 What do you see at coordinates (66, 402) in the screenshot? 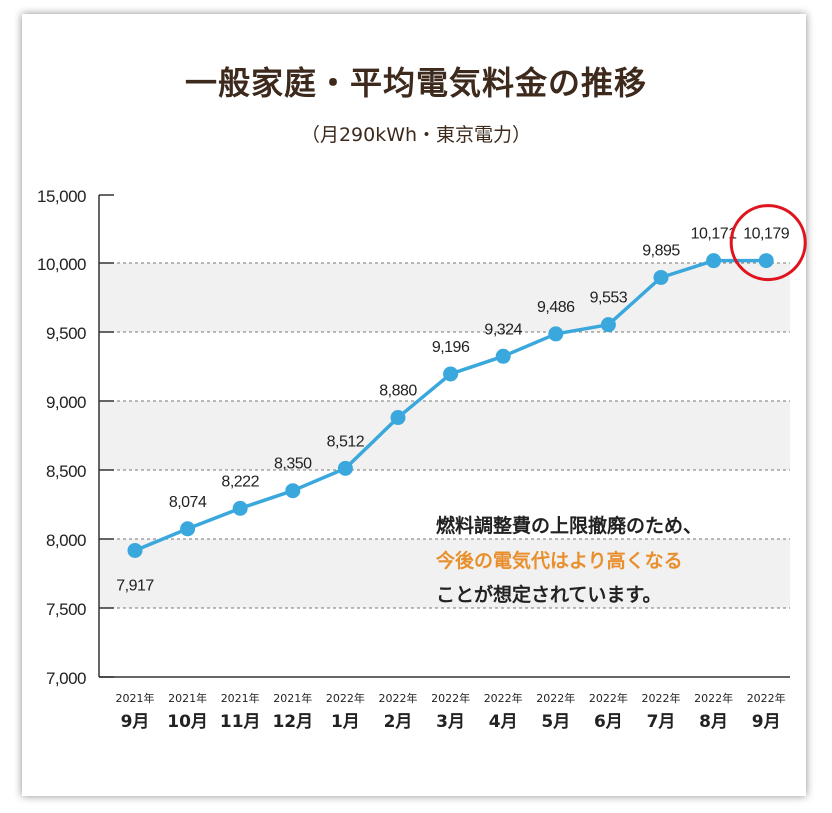
I see `y-tick-label: 9,000` at bounding box center [66, 402].